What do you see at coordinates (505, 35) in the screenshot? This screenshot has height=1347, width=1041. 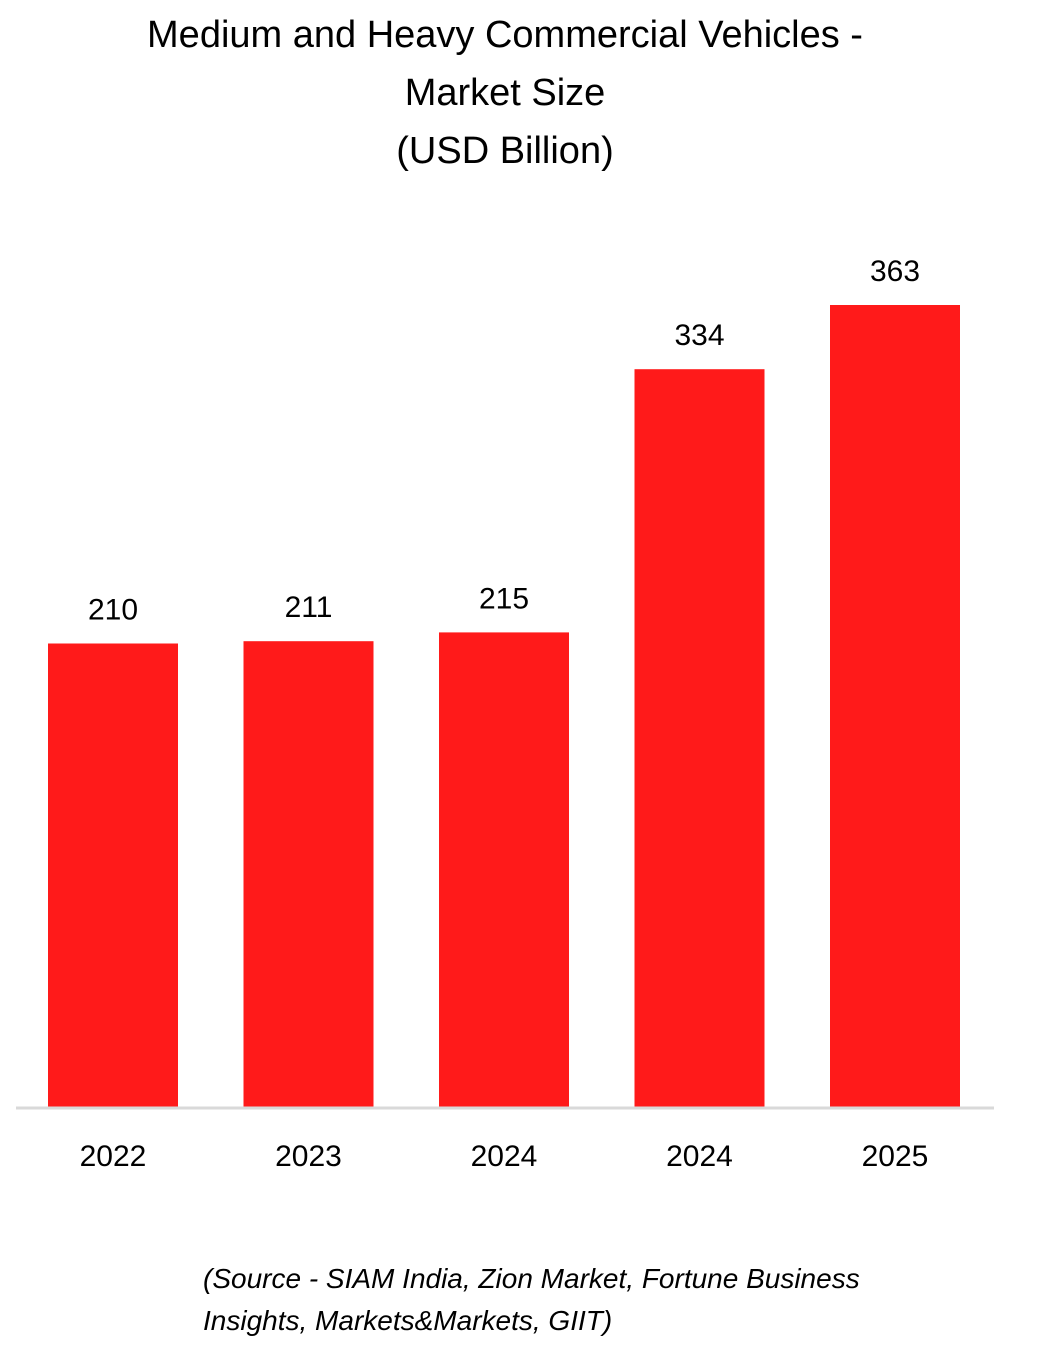 I see `chart-title-line-1: Medium and Heavy Commercial Vehicles -` at bounding box center [505, 35].